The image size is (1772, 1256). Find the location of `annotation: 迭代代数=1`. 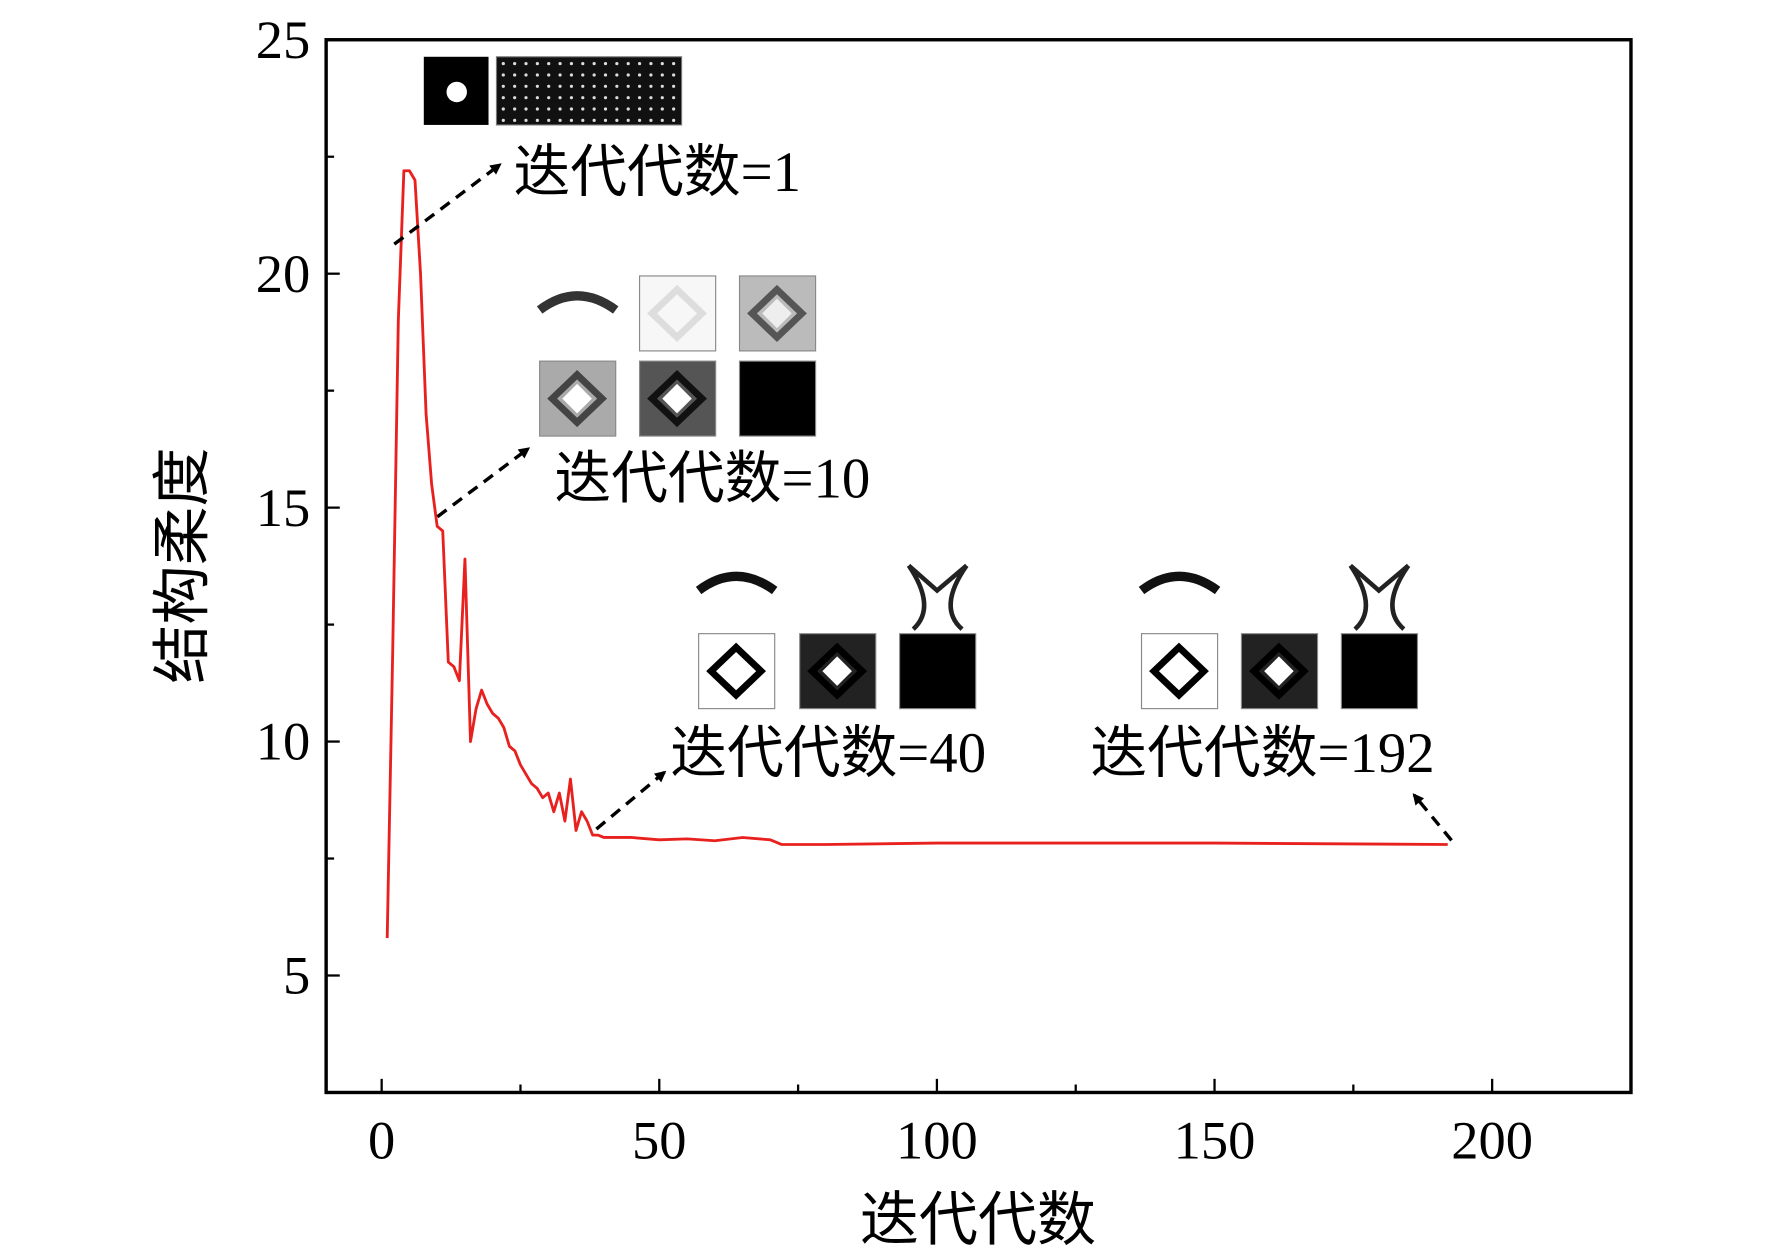

annotation: 迭代代数=1 is located at coordinates (657, 172).